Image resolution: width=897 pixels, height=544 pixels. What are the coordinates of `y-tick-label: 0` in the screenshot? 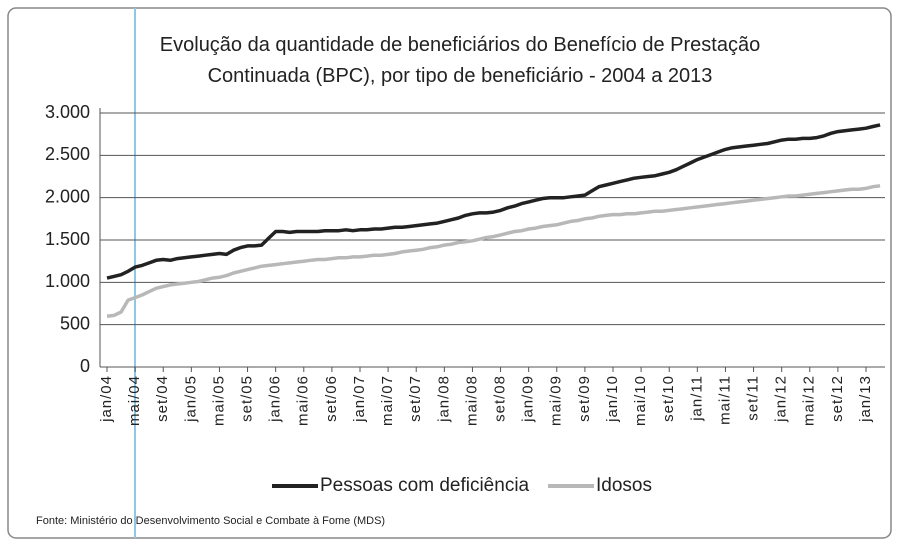 It's located at (85, 366).